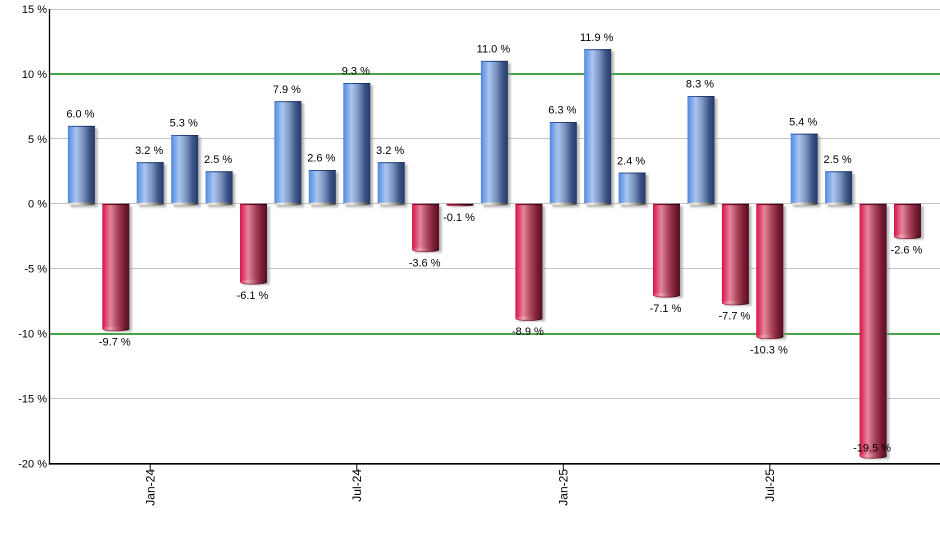 This screenshot has width=940, height=555. What do you see at coordinates (32, 335) in the screenshot?
I see `svg-text: -10 %` at bounding box center [32, 335].